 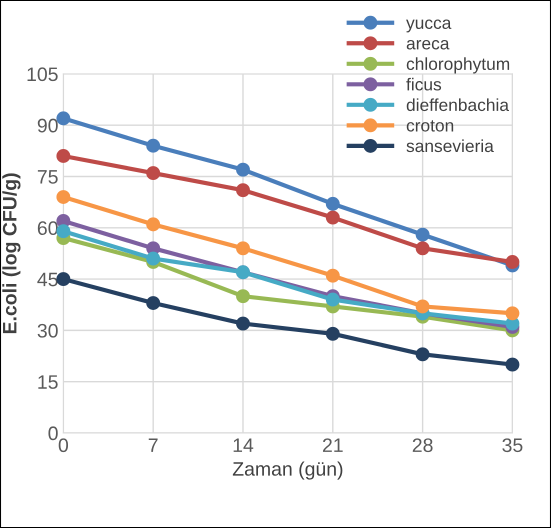 I want to click on y-tick-label: 0, so click(x=53, y=433).